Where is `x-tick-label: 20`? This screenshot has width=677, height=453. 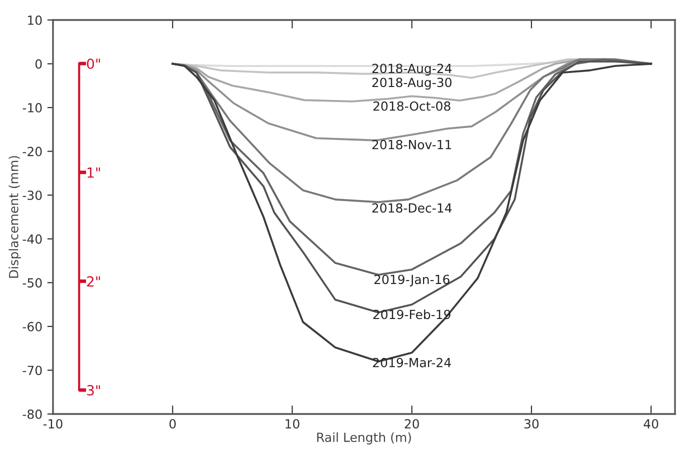 x-tick-label: 20 is located at coordinates (411, 424).